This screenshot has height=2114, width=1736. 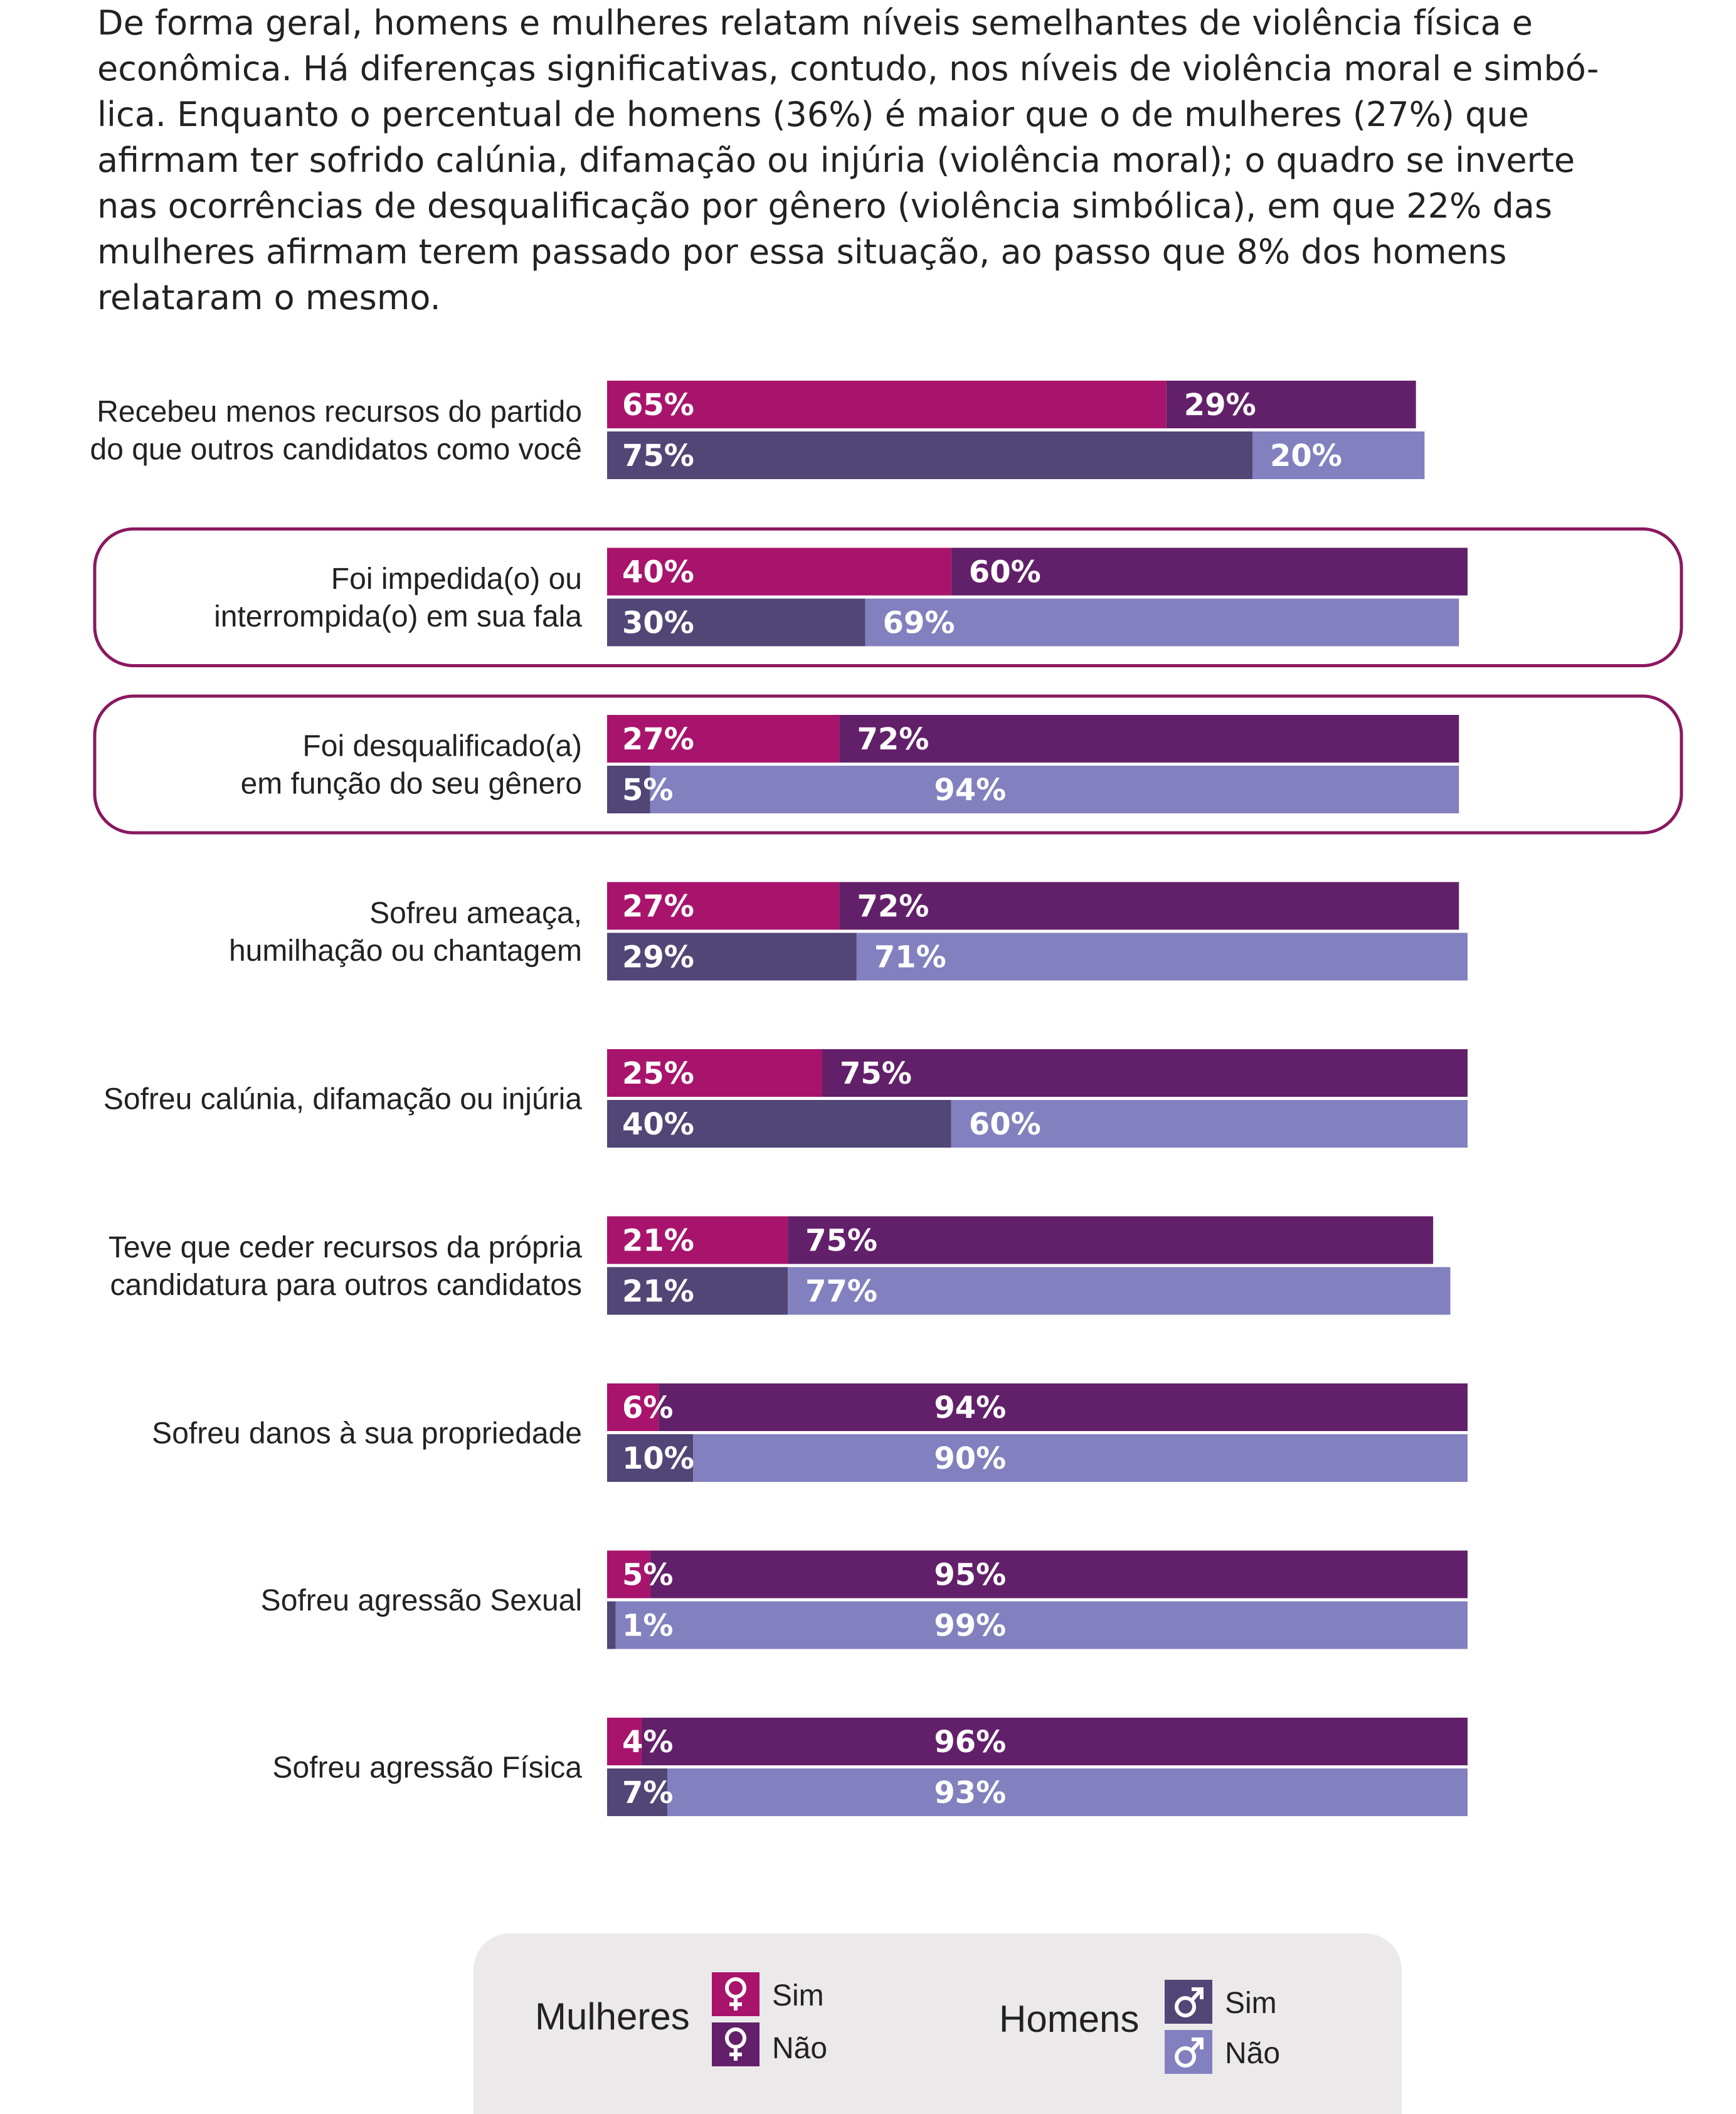 I want to click on men-nao-value: 94%, so click(x=970, y=790).